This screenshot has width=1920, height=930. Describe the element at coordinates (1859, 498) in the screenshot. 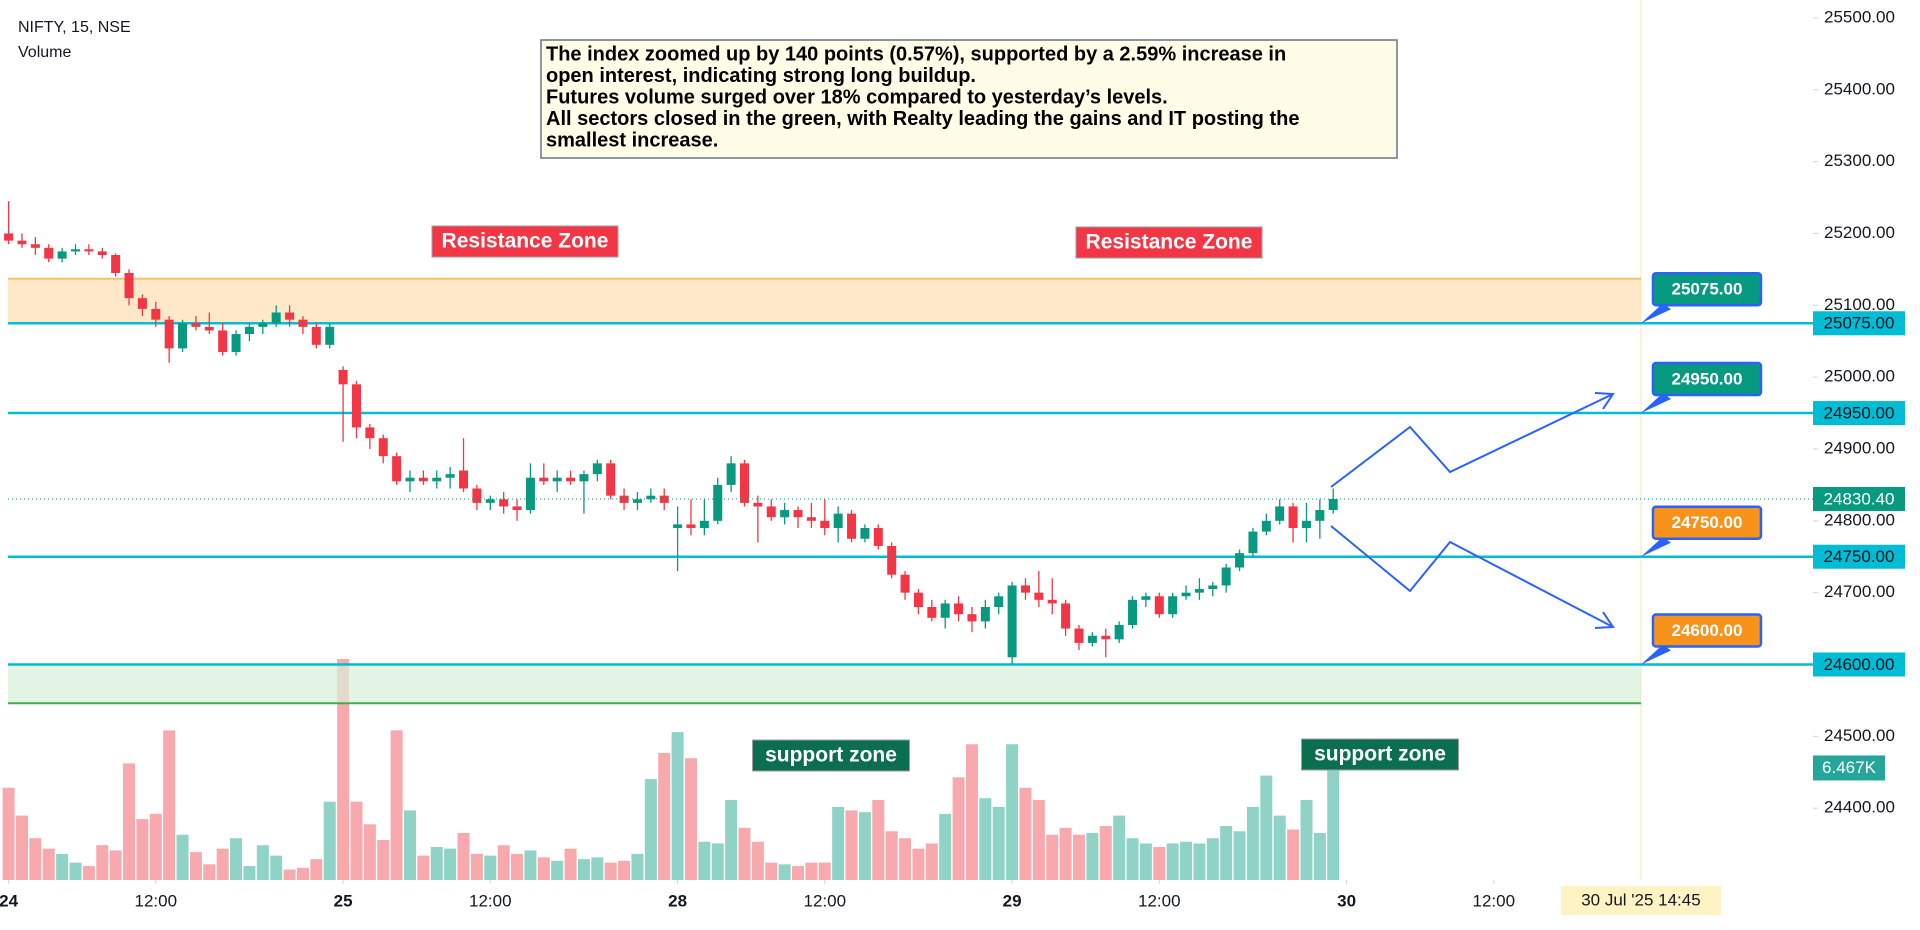

I see `last-price-tag` at that location.